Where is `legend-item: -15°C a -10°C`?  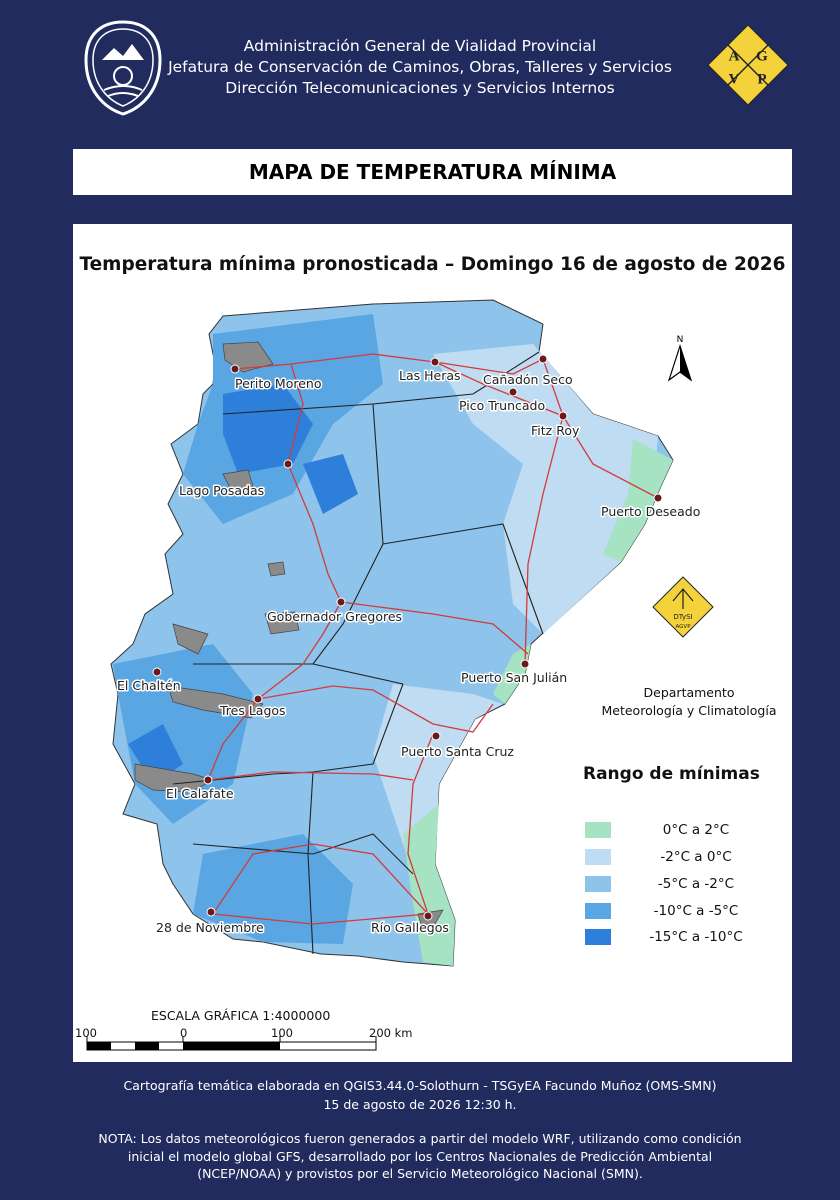
legend-item: -15°C a -10°C is located at coordinates (673, 937).